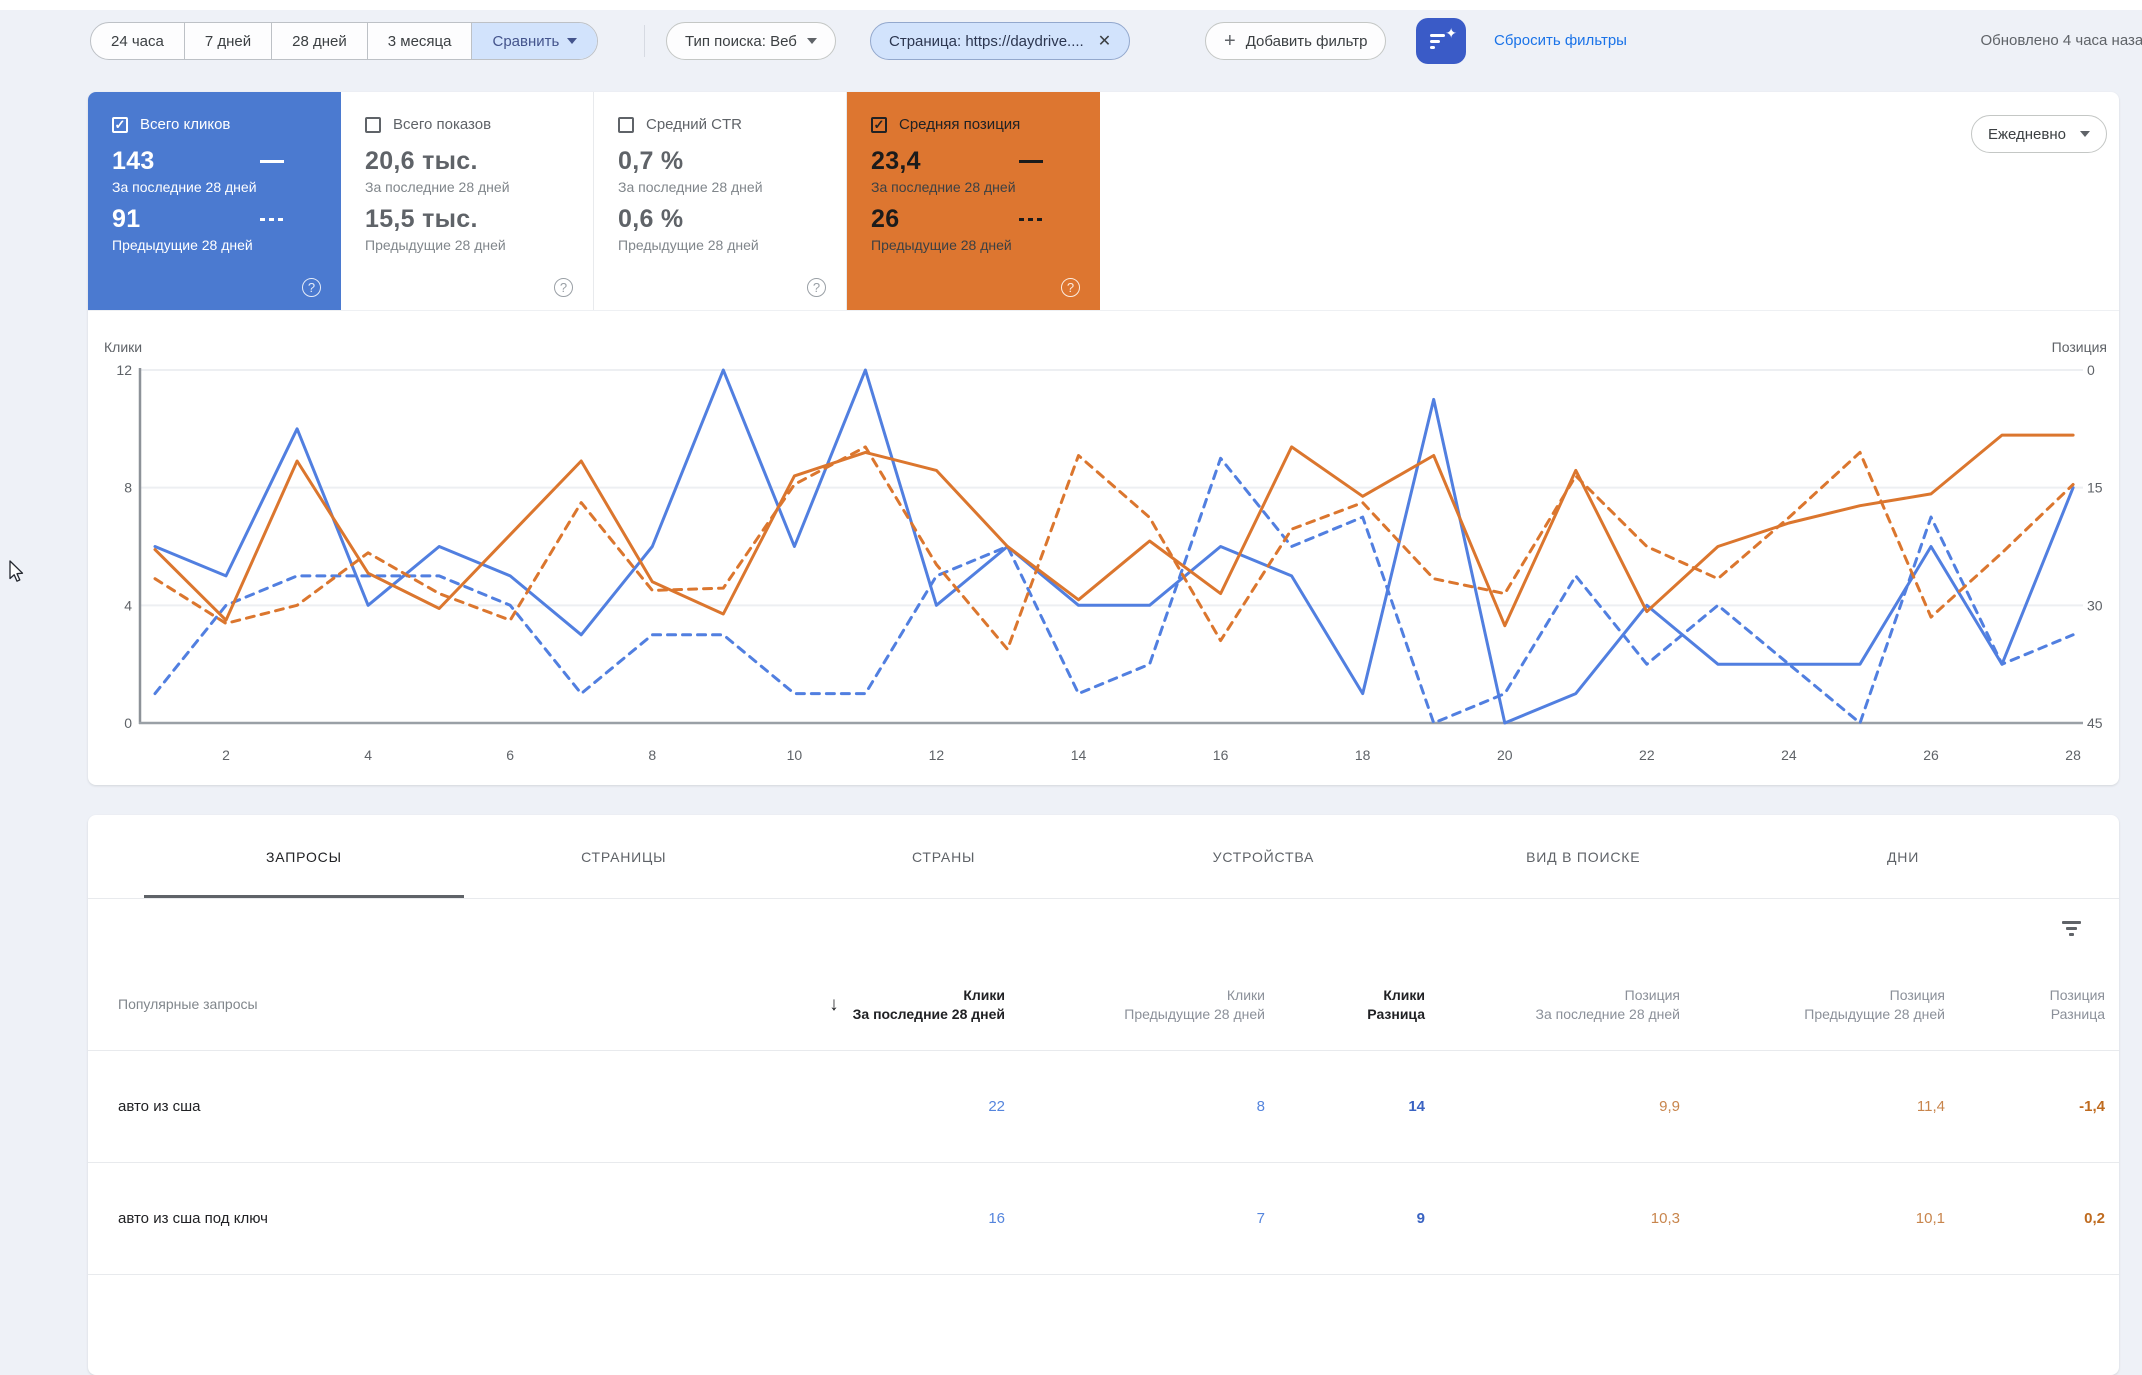 The width and height of the screenshot is (2142, 1375). I want to click on date-range-28d: 28 дней, so click(320, 41).